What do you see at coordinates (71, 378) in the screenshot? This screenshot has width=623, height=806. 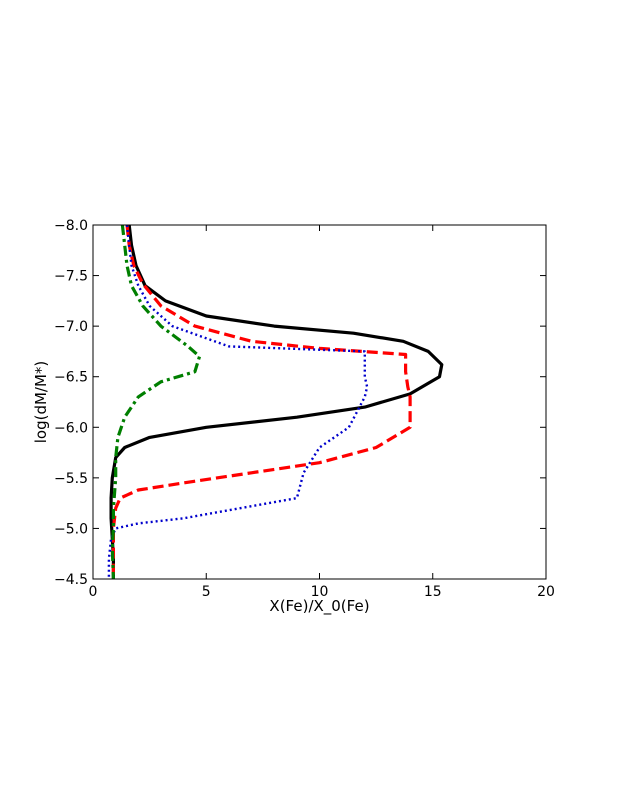 I see `y-tick-label: −6.5` at bounding box center [71, 378].